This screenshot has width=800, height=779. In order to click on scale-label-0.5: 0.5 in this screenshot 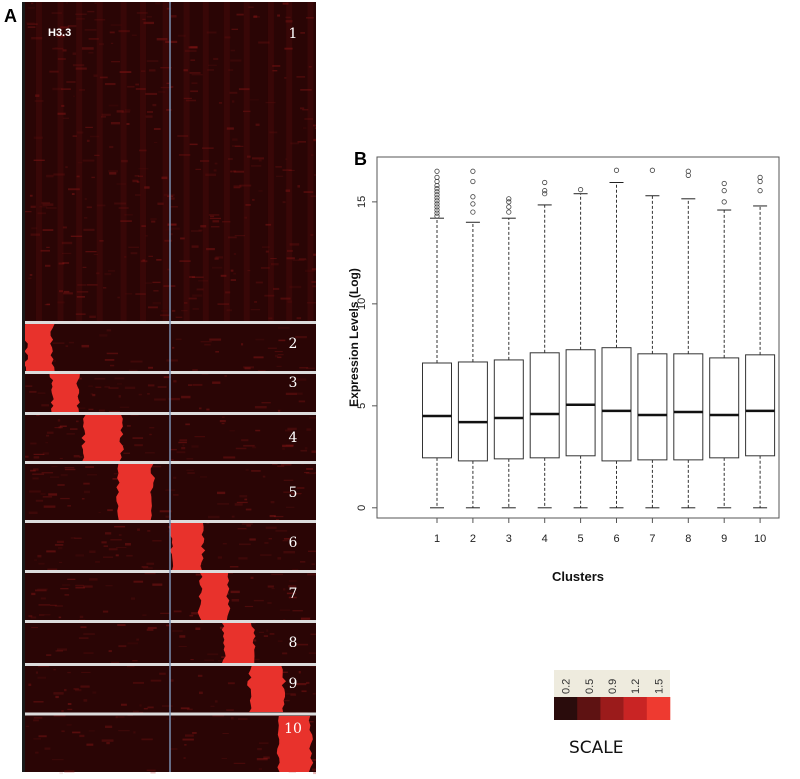, I will do `click(590, 686)`.